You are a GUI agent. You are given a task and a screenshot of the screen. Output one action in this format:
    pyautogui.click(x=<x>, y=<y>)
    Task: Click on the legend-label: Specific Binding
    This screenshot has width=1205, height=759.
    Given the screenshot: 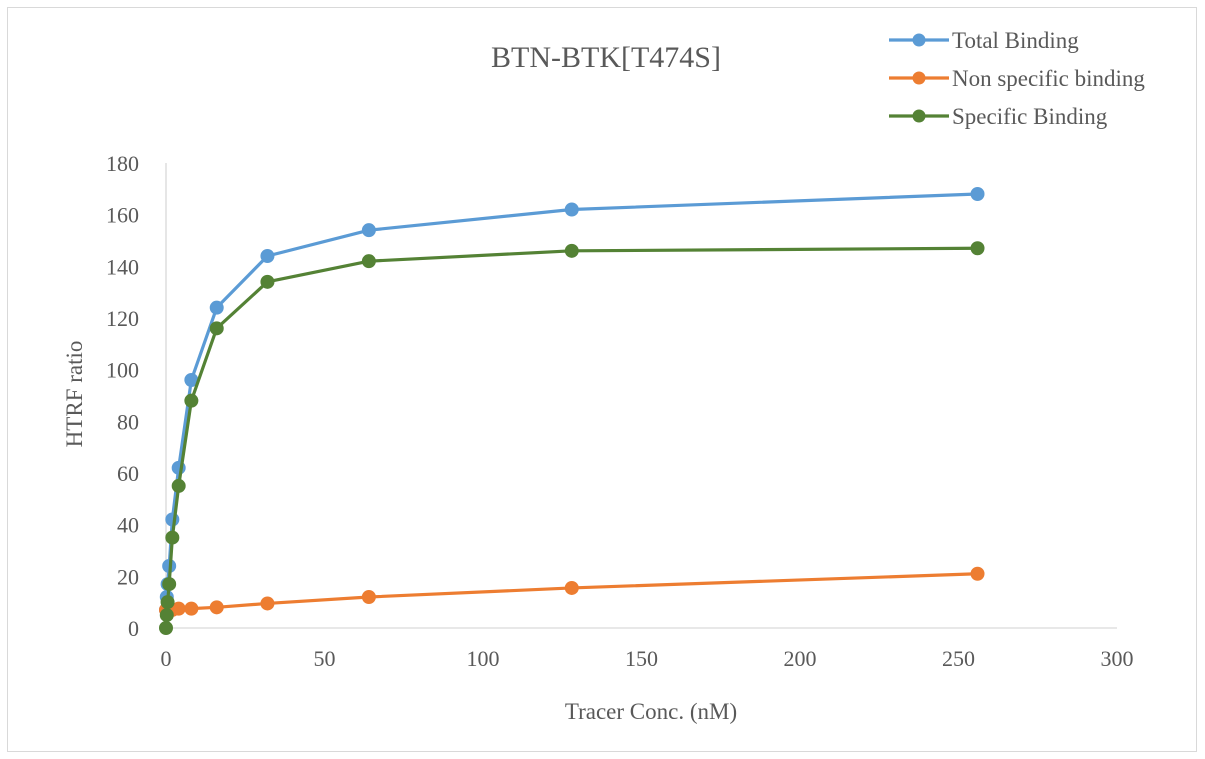 What is the action you would take?
    pyautogui.click(x=1030, y=116)
    